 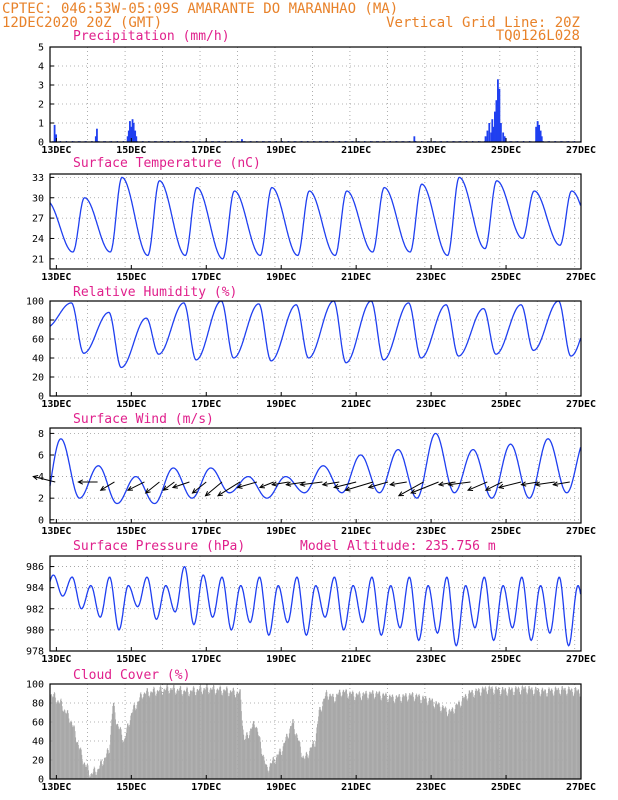 I want to click on press-xtick-label: 27DEC, so click(x=581, y=659).